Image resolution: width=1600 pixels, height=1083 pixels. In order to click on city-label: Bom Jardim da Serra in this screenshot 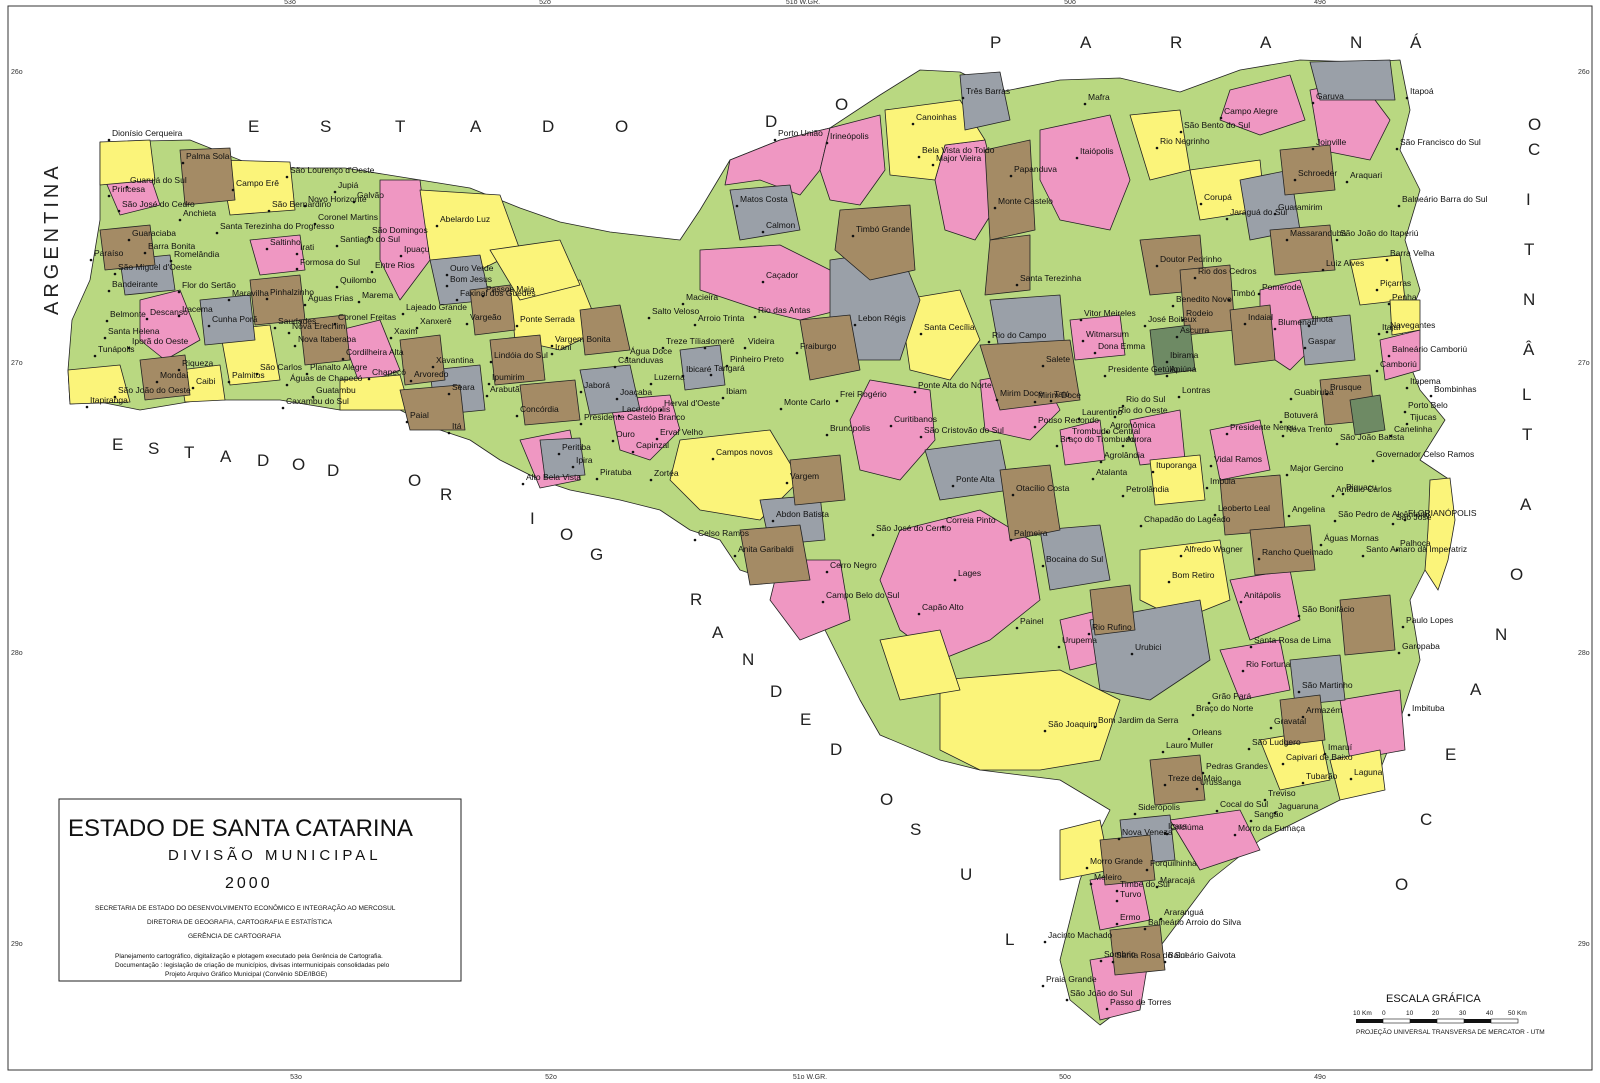, I will do `click(1138, 720)`.